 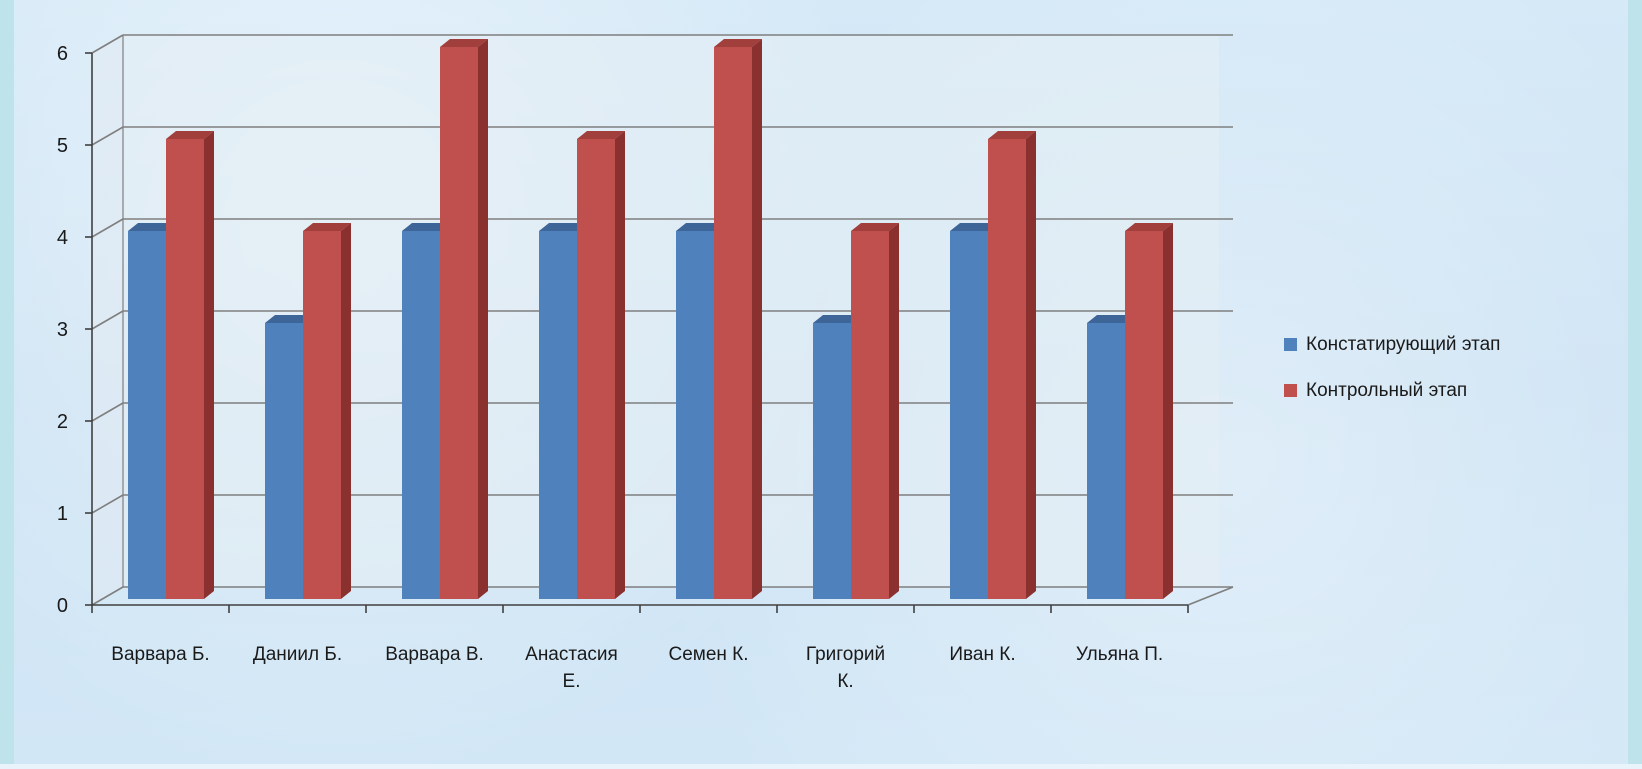 What do you see at coordinates (62, 514) in the screenshot?
I see `y-tick-label: 1` at bounding box center [62, 514].